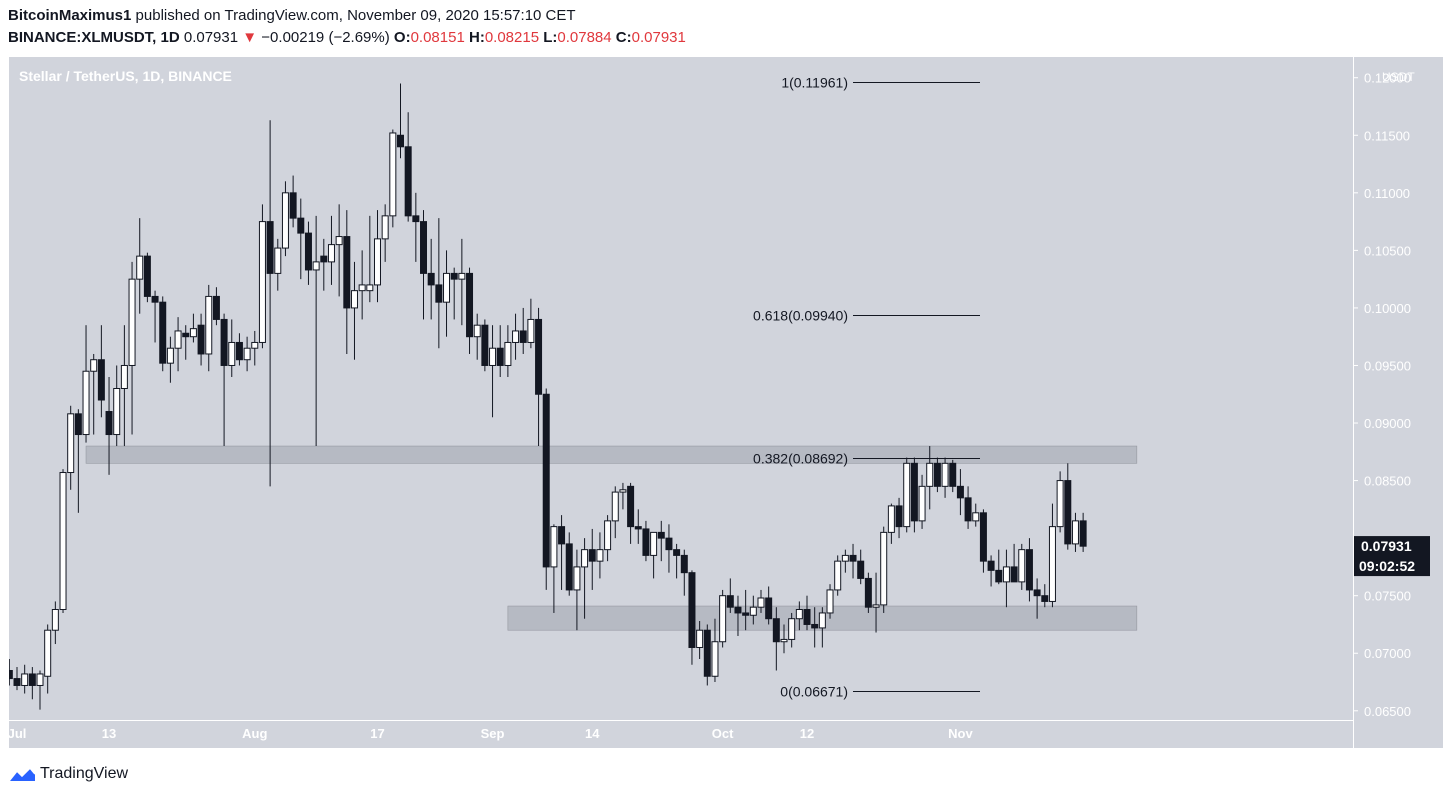  Describe the element at coordinates (1387, 135) in the screenshot. I see `price-tick-label: 0.11500` at that location.